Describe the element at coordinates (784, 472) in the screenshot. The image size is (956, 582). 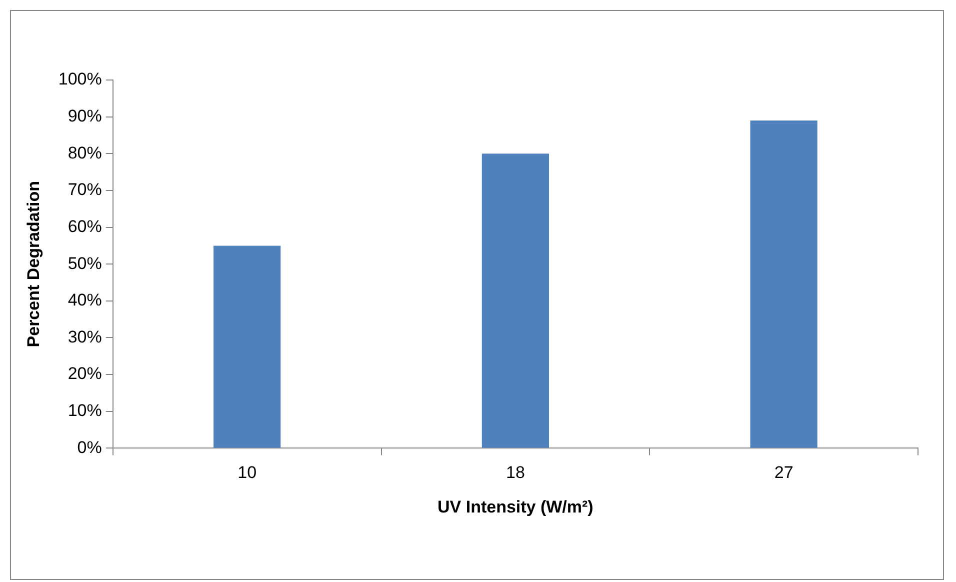
I see `x-tick-label: 27` at that location.